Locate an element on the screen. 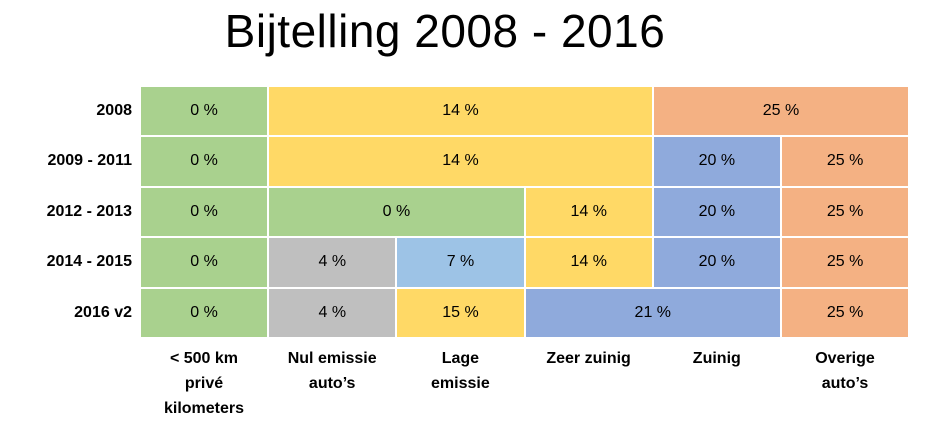 Image resolution: width=934 pixels, height=437 pixels. row-label: 2016 v2 is located at coordinates (103, 312).